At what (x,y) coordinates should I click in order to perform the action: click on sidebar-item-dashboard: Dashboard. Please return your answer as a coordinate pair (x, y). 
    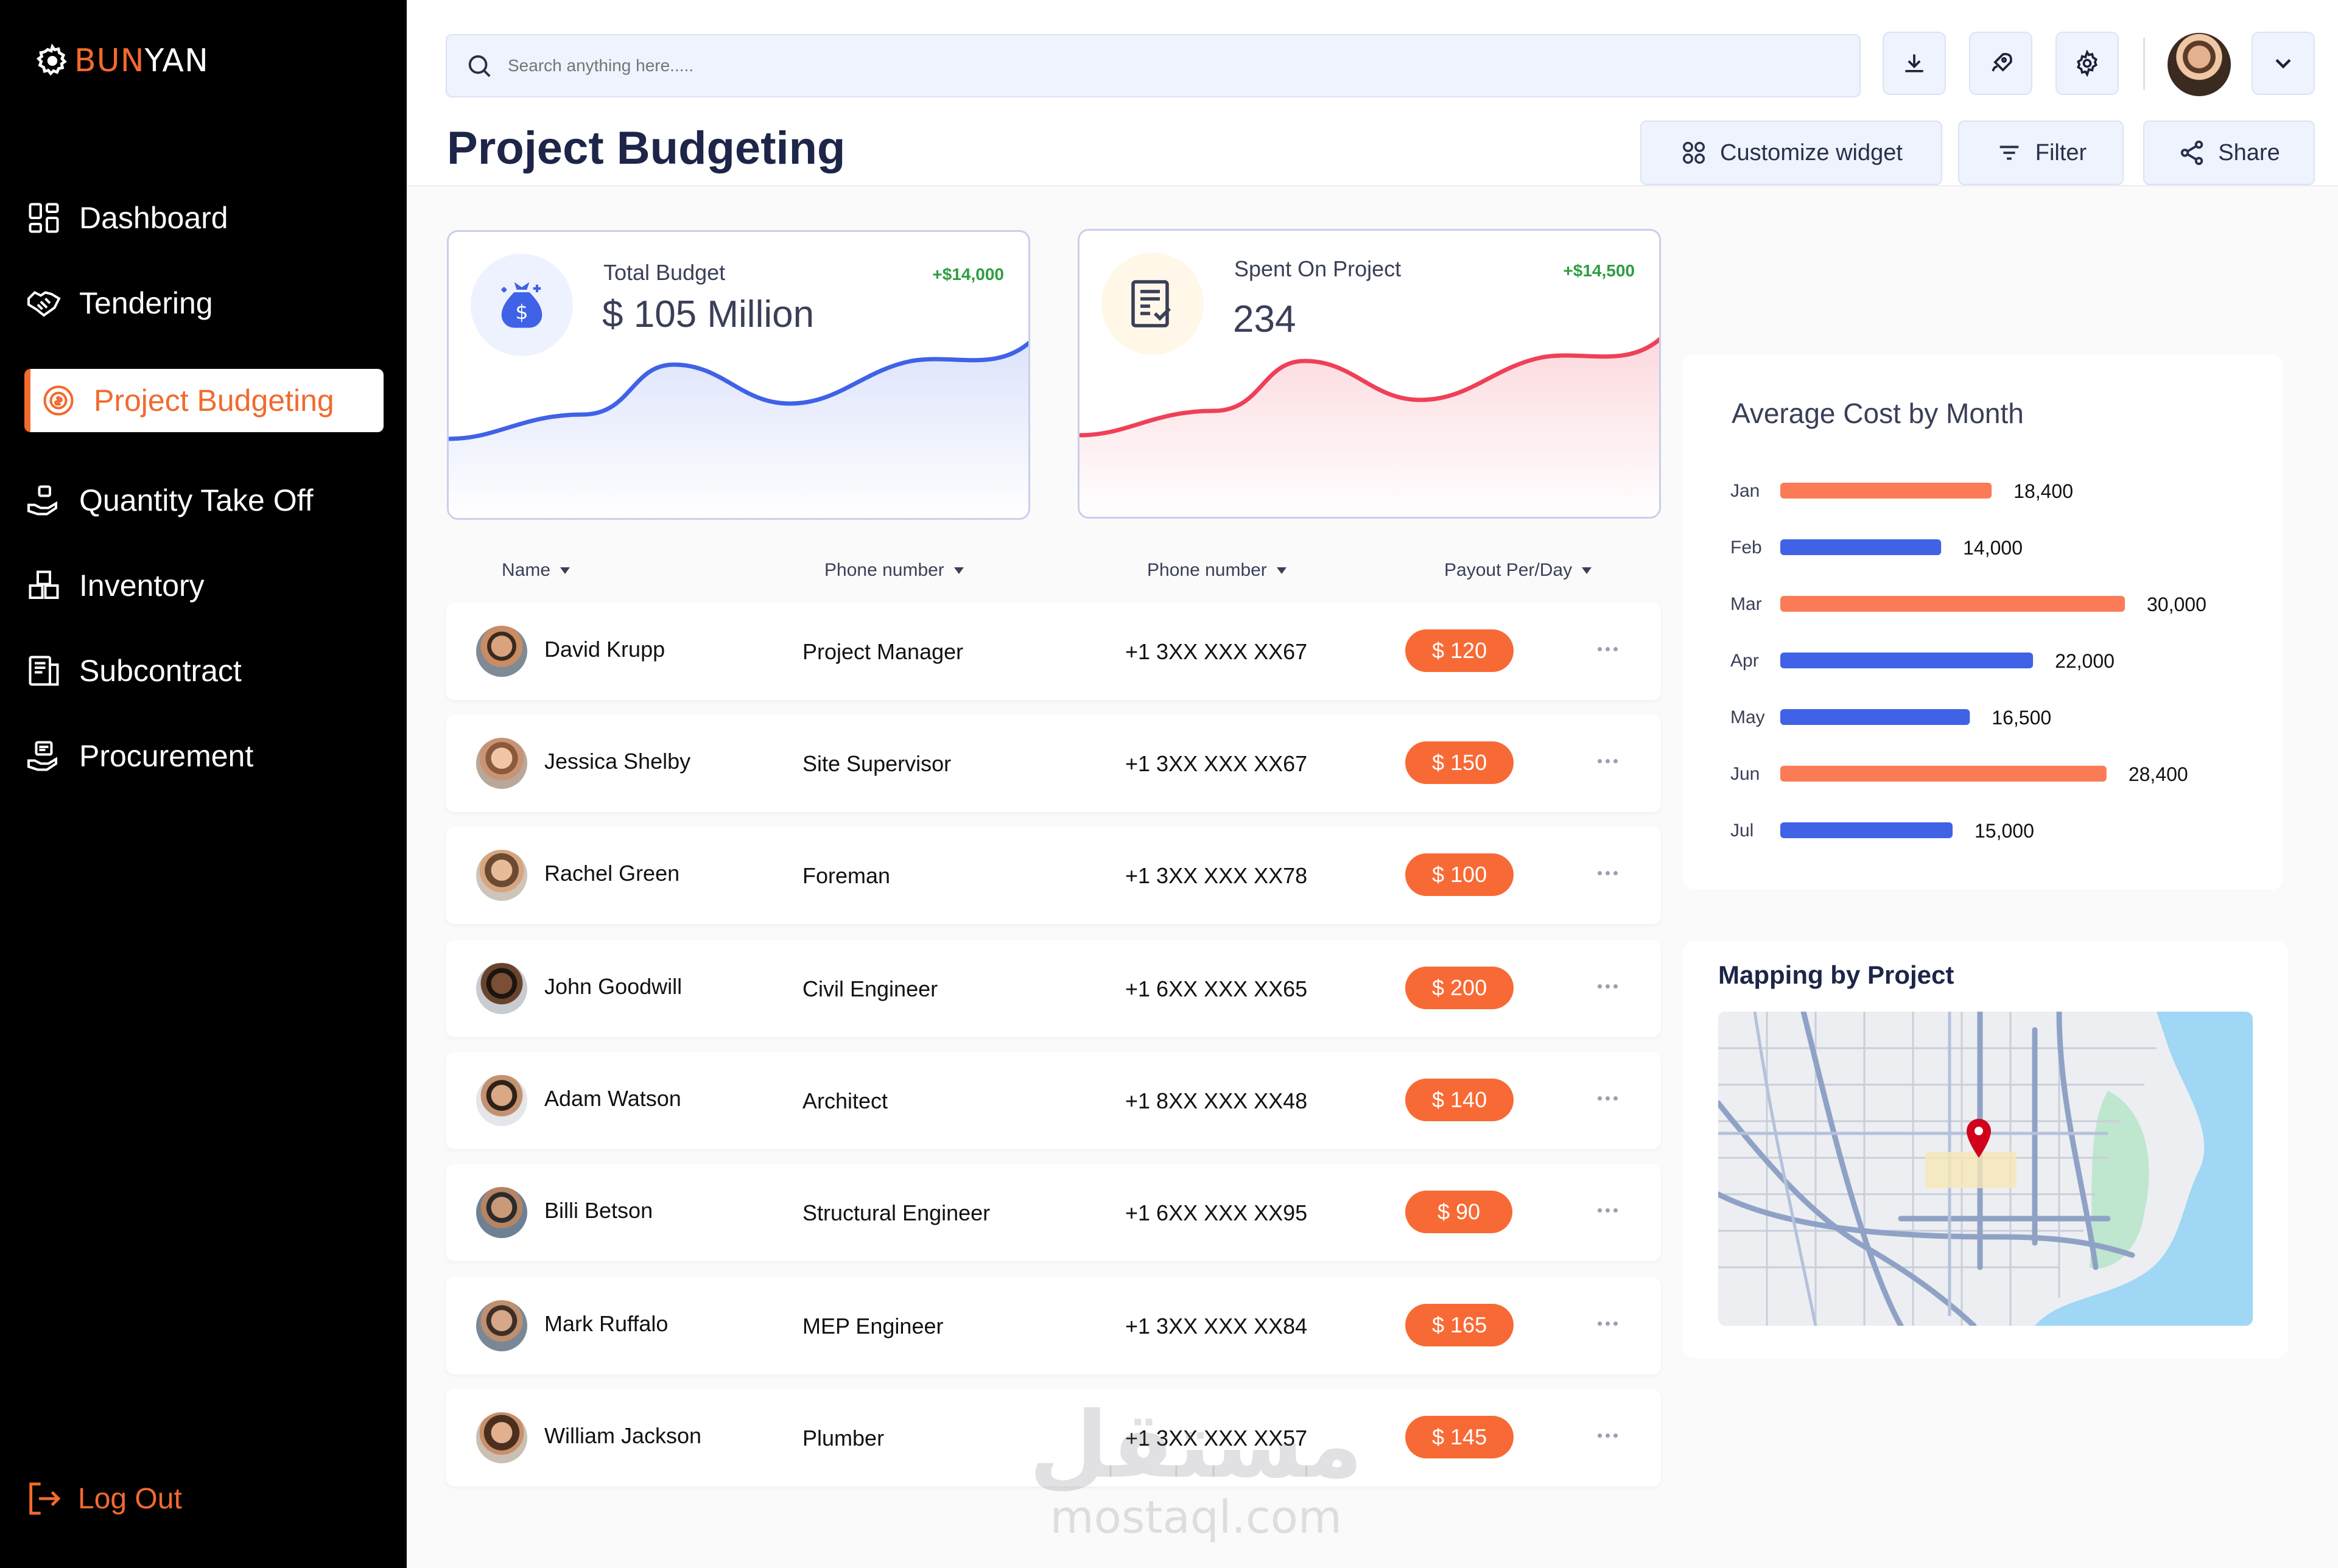
    Looking at the image, I should click on (204, 218).